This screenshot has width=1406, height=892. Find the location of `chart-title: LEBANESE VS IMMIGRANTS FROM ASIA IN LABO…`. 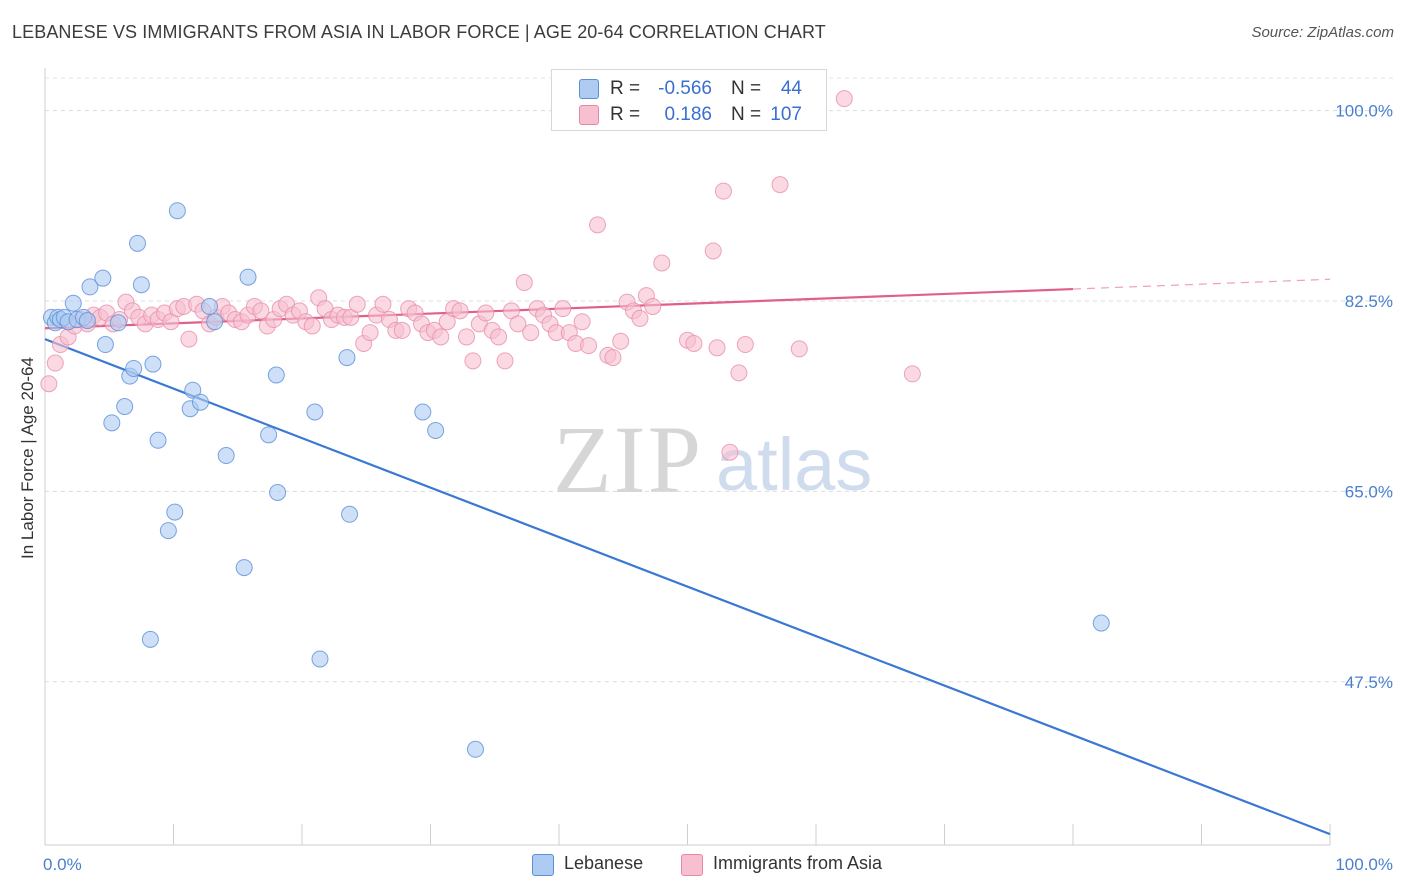

chart-title: LEBANESE VS IMMIGRANTS FROM ASIA IN LABO… is located at coordinates (419, 32).